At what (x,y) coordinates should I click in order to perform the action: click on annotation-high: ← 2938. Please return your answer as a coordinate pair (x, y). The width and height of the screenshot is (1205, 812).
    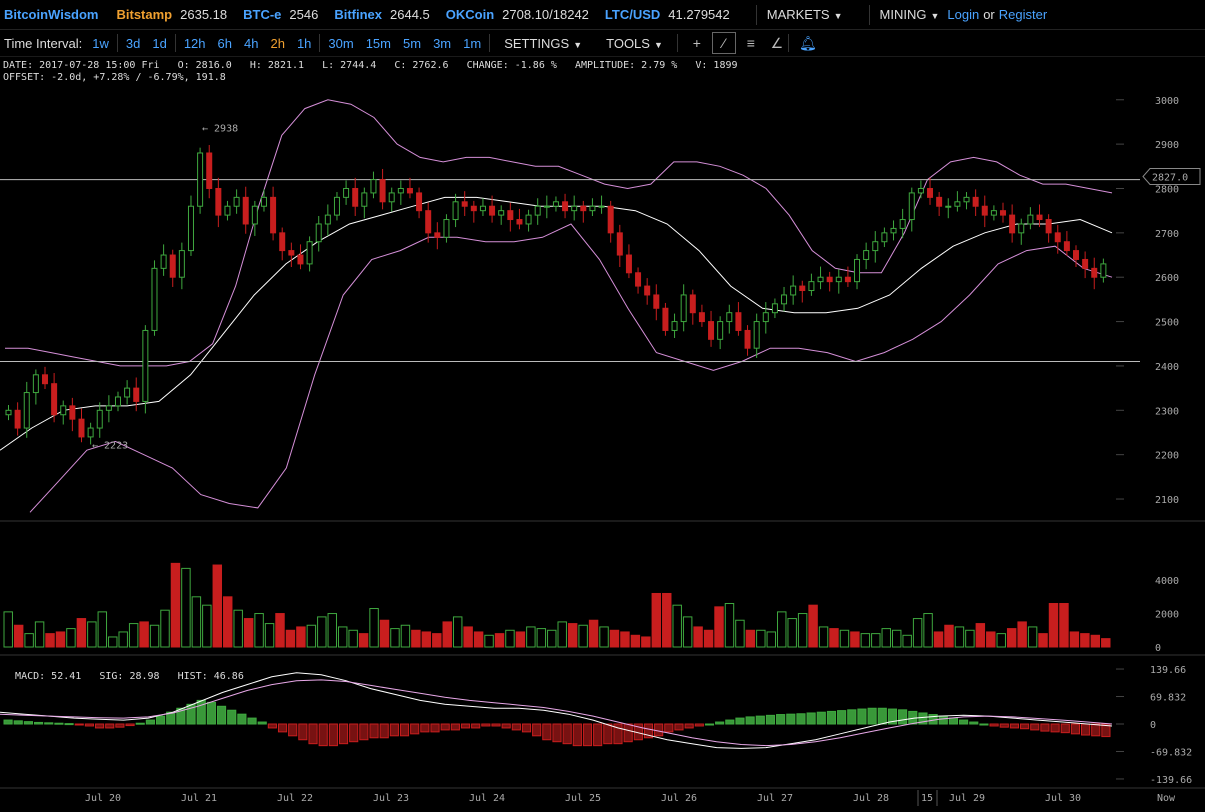
    Looking at the image, I should click on (220, 128).